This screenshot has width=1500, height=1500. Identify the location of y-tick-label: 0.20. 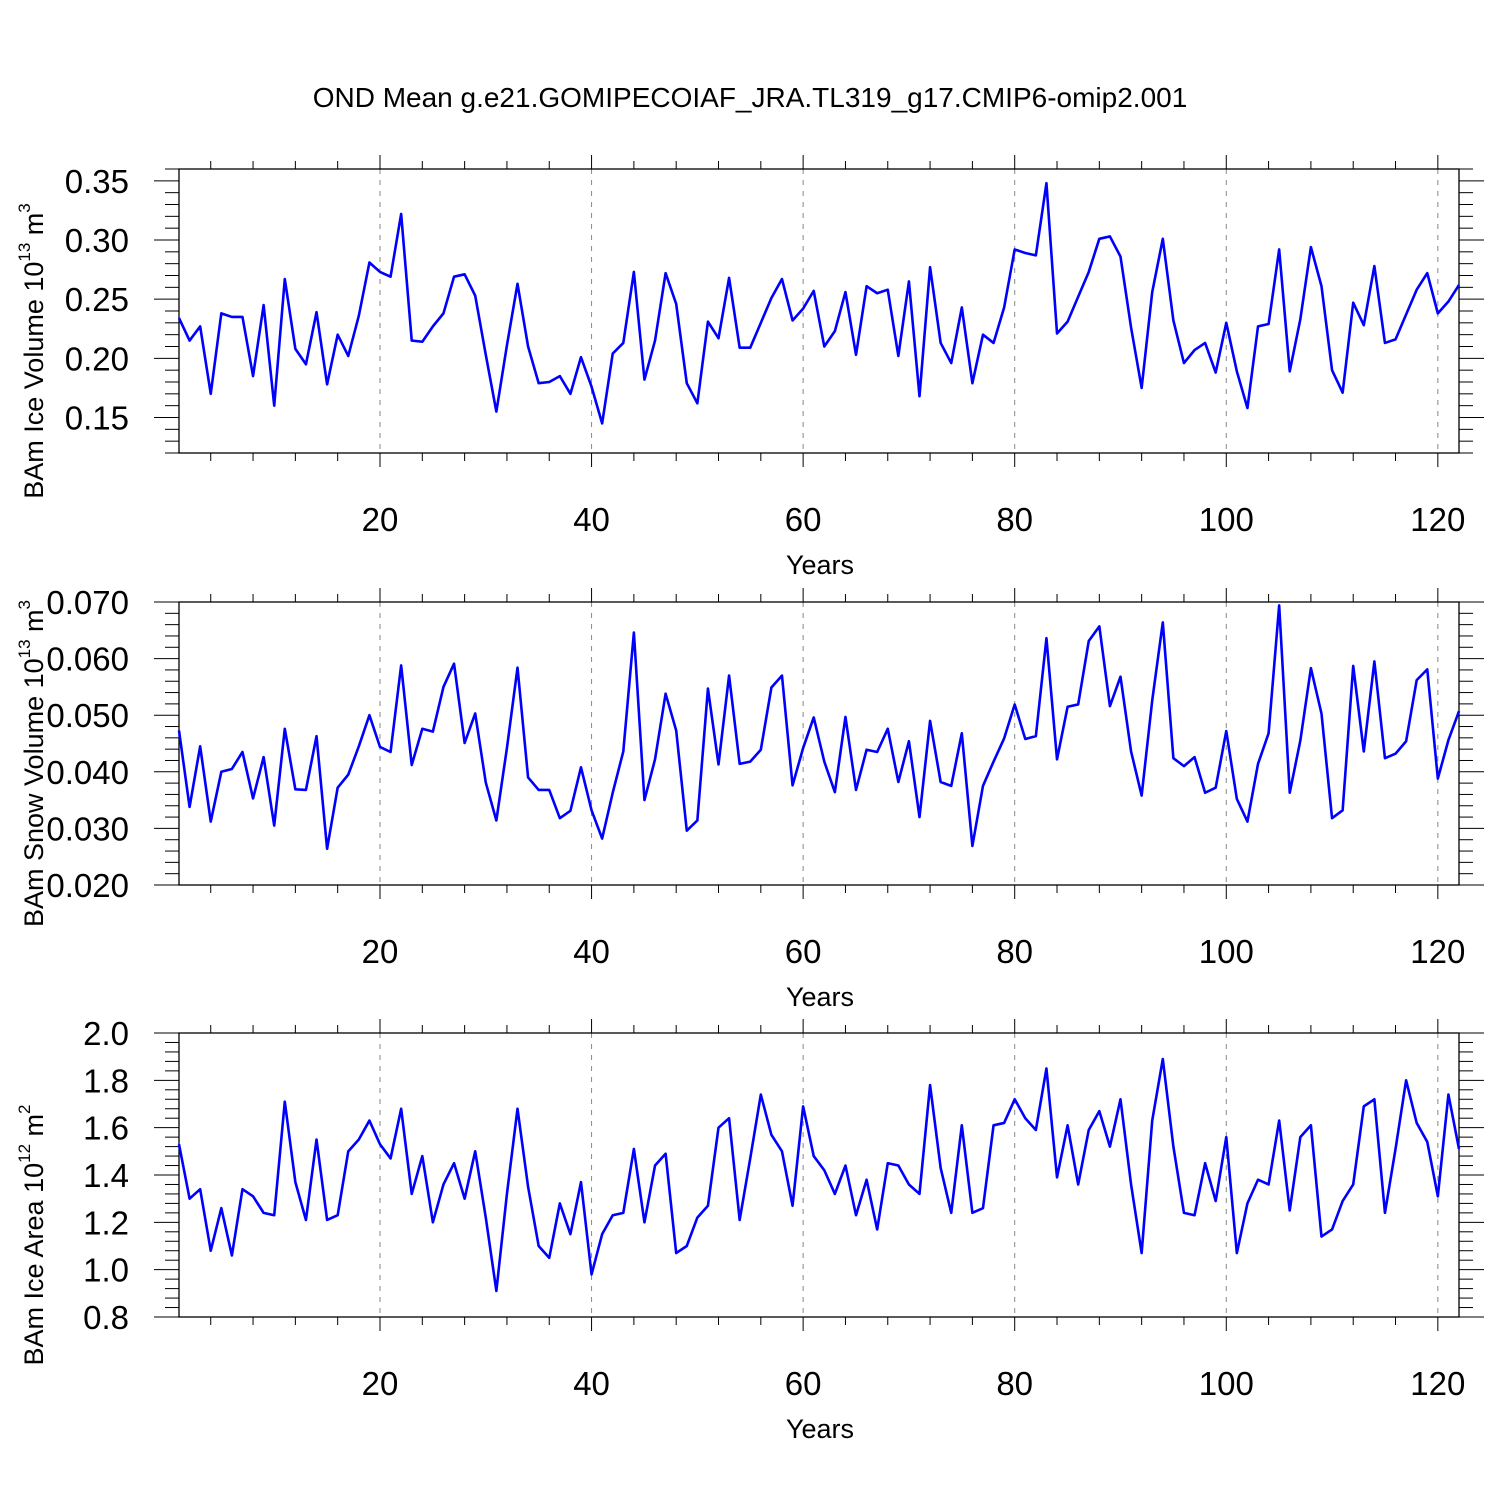
(97, 358).